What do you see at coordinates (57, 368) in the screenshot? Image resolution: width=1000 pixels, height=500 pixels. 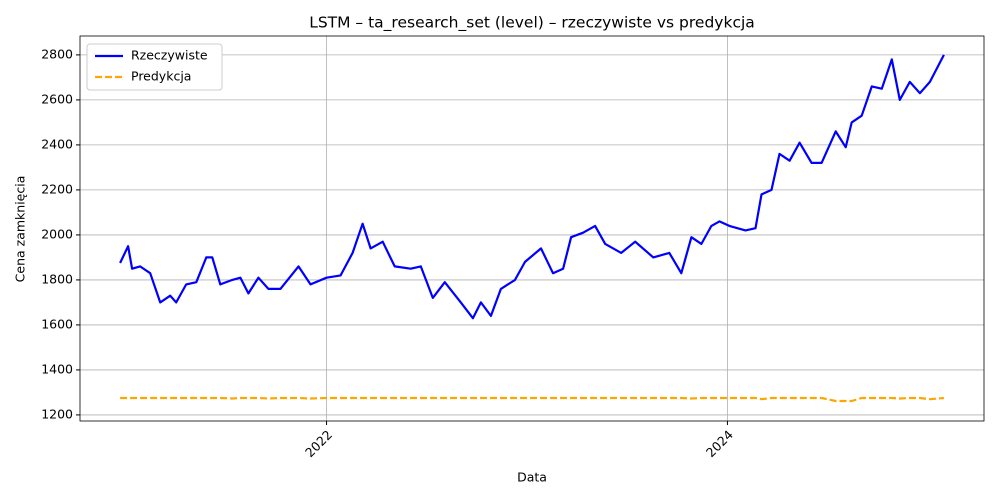 I see `y-tick-label: 1400` at bounding box center [57, 368].